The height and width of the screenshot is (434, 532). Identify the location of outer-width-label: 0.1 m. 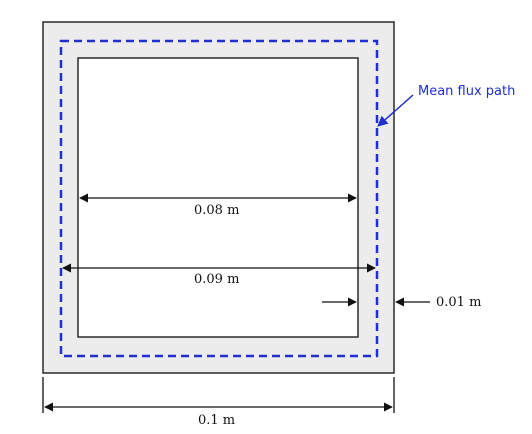
(217, 420).